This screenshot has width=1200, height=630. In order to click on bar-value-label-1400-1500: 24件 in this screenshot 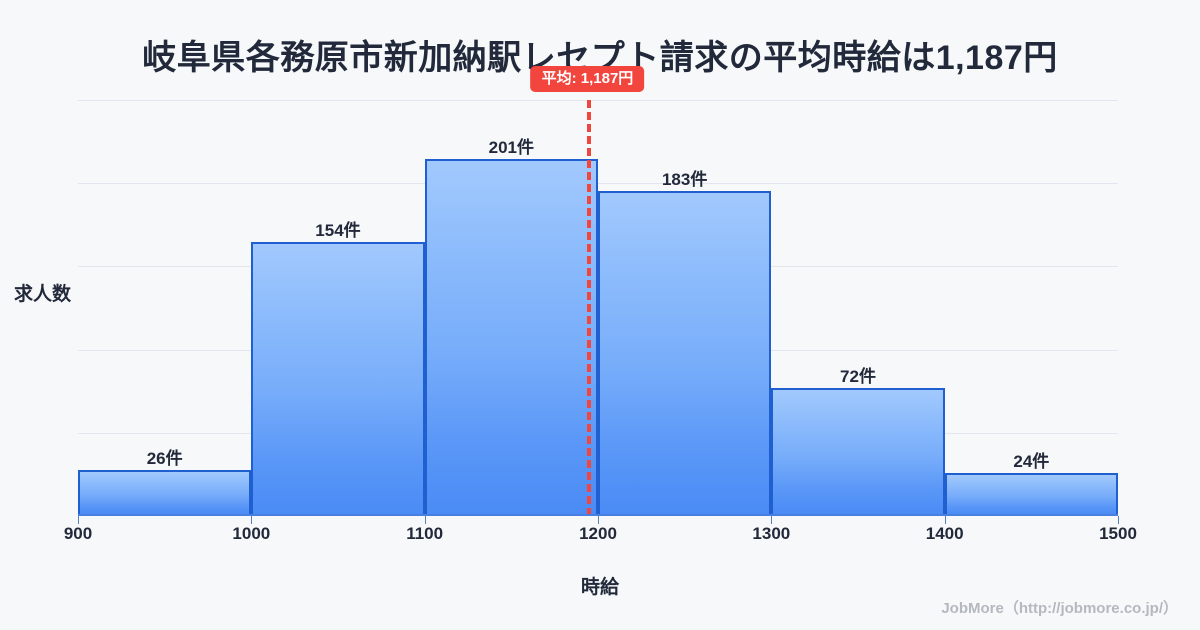, I will do `click(1031, 462)`.